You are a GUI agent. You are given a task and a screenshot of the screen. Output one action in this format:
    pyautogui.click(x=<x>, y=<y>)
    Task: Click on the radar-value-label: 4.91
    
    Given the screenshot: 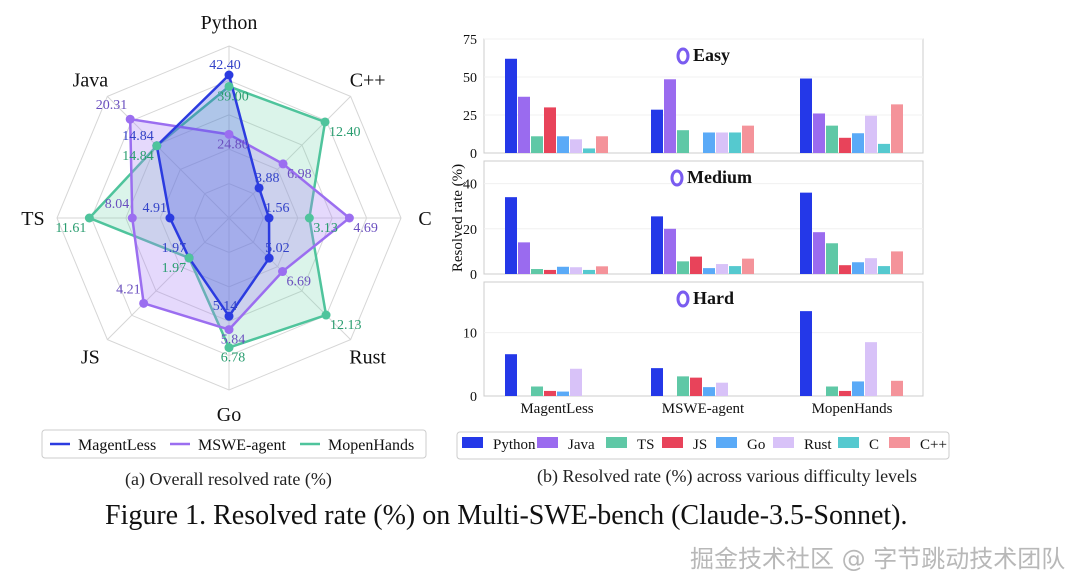 What is the action you would take?
    pyautogui.click(x=154, y=208)
    